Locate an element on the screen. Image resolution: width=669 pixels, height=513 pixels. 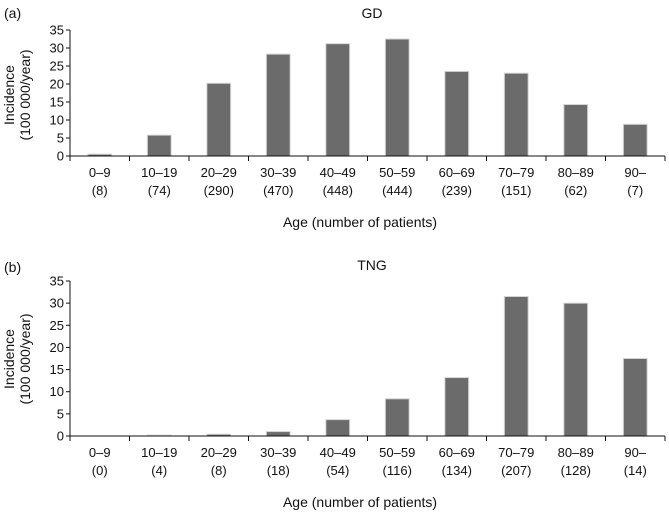
x-count-label: (7) is located at coordinates (635, 190).